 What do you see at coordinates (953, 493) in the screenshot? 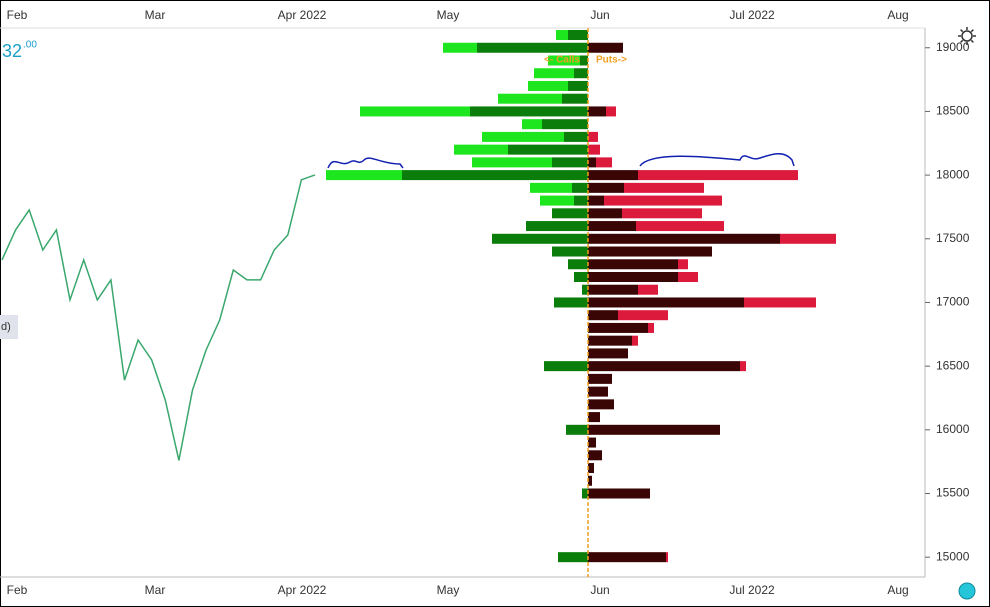
I see `y-tick-label: 15500` at bounding box center [953, 493].